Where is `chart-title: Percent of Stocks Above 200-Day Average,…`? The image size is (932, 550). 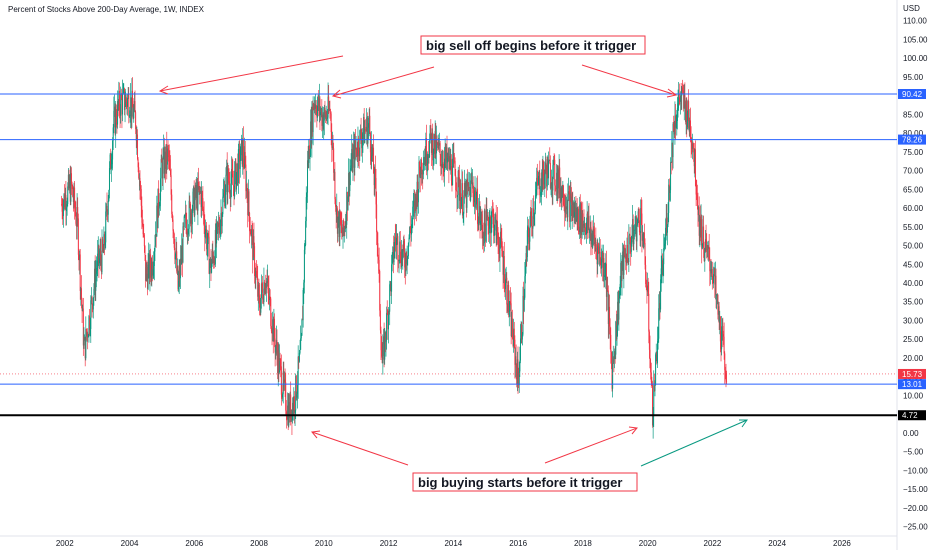 chart-title: Percent of Stocks Above 200-Day Average,… is located at coordinates (106, 9).